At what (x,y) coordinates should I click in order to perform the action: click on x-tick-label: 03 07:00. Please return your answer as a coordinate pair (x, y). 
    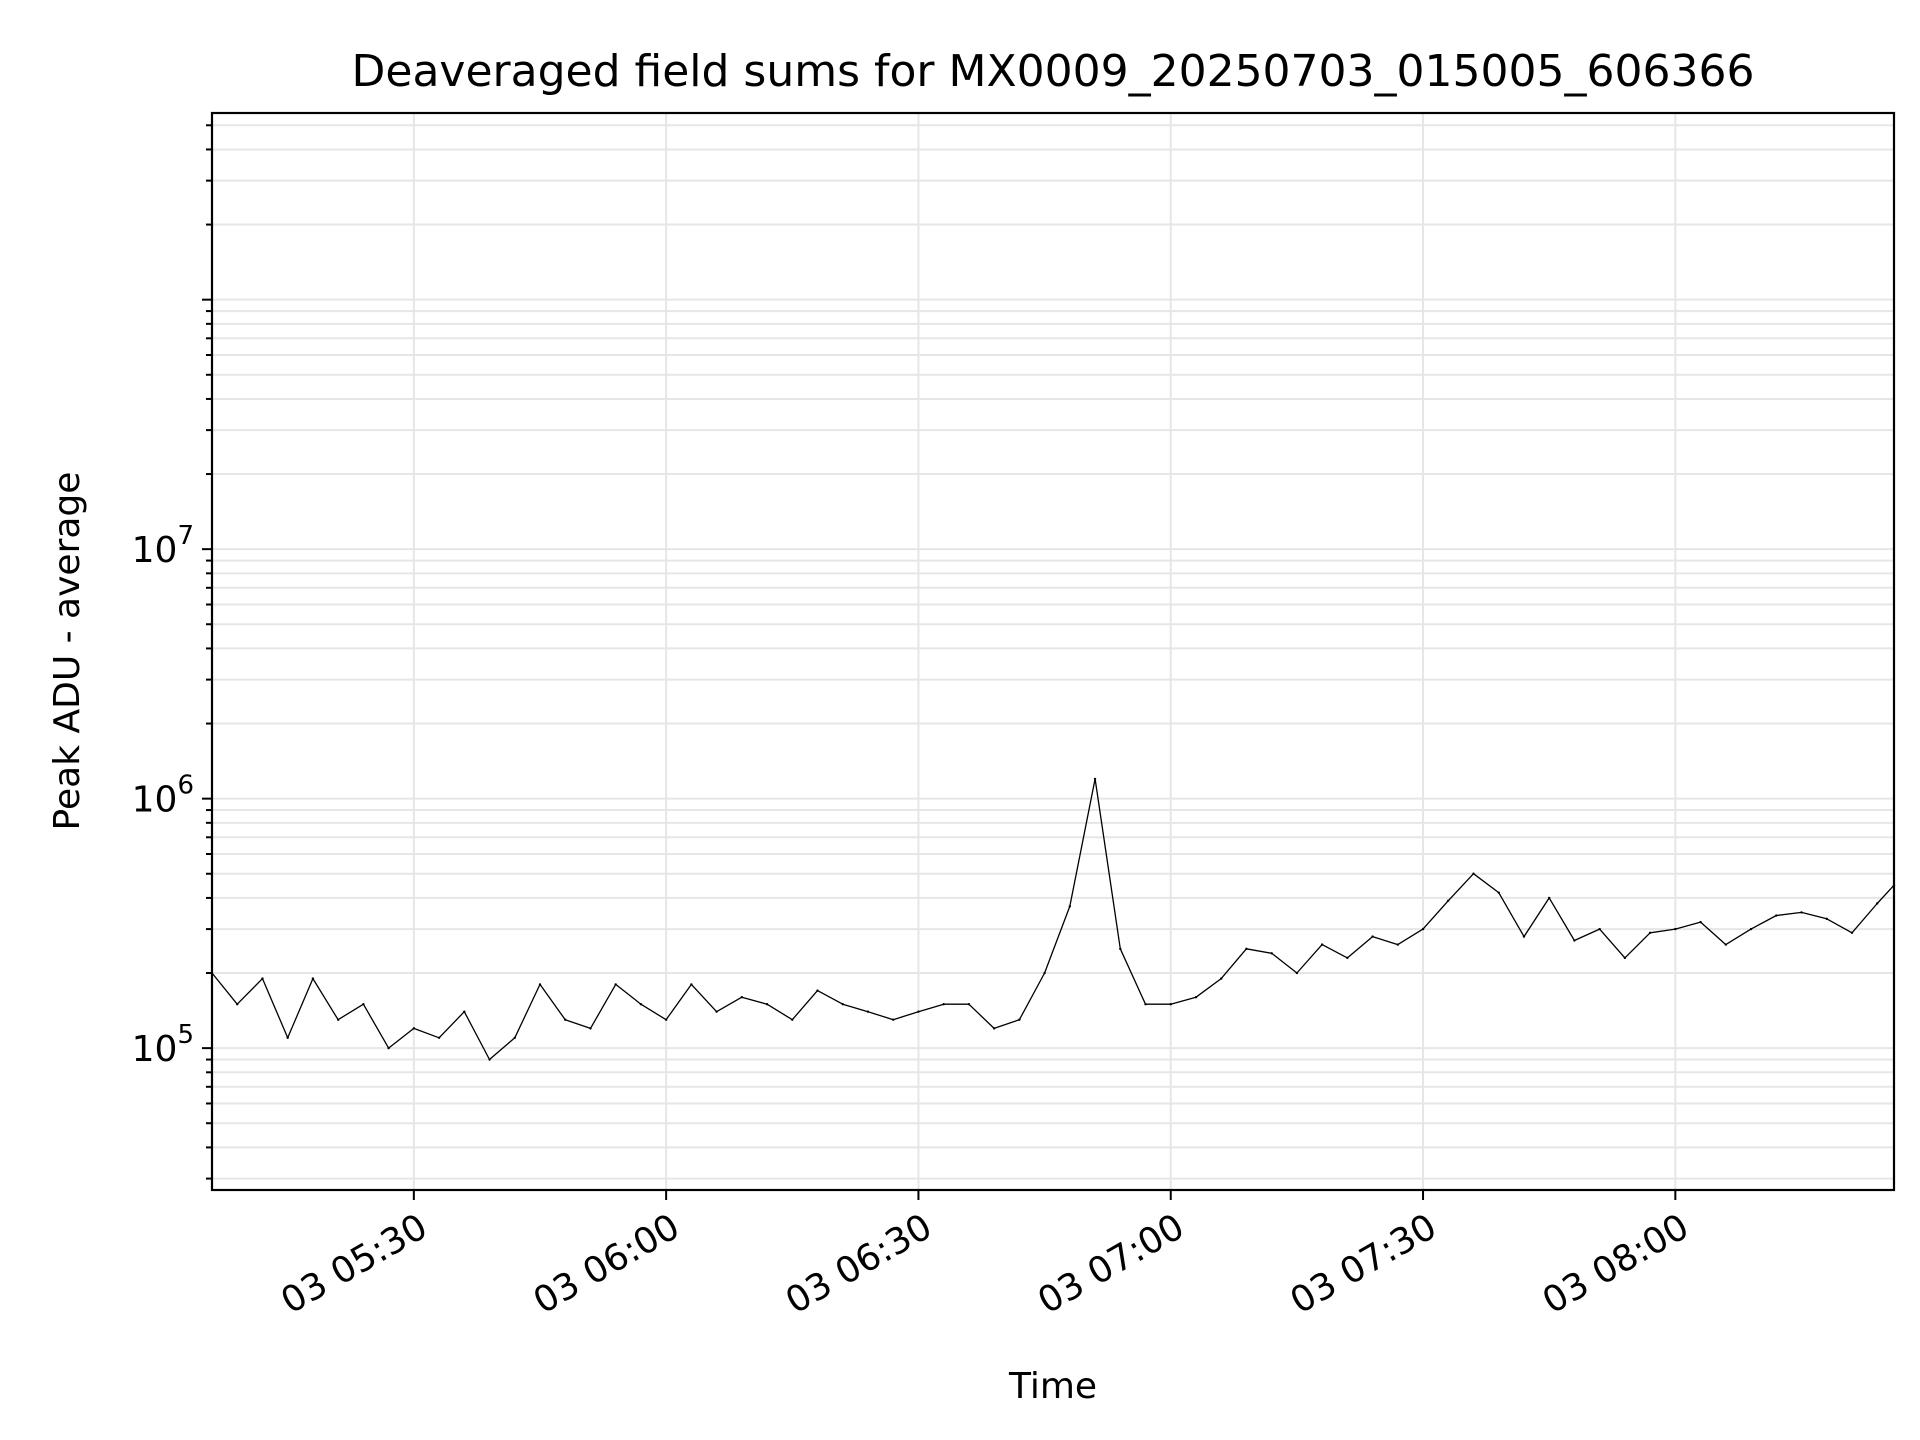
    Looking at the image, I should click on (1111, 1264).